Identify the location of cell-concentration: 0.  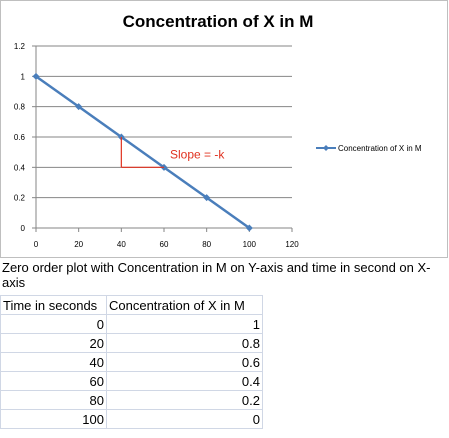
(184, 419).